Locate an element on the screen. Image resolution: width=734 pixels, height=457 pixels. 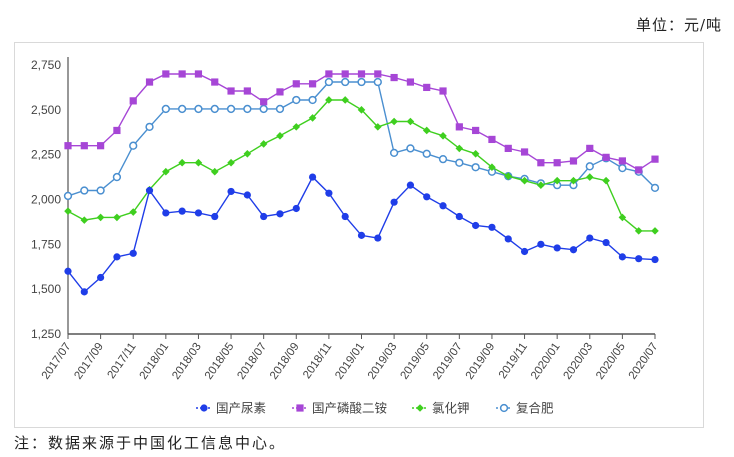
x-tick-label: 2020/07 is located at coordinates (644, 361).